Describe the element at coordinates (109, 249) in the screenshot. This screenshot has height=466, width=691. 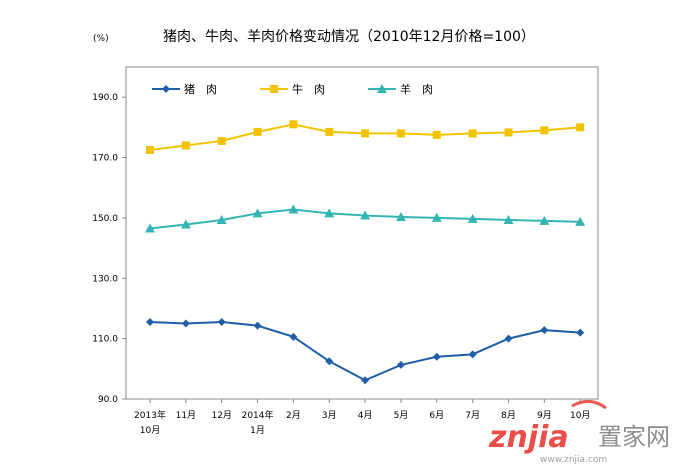
I see `y-axis: 90.0 110.0 130.0 150.0 170.0 190.0` at that location.